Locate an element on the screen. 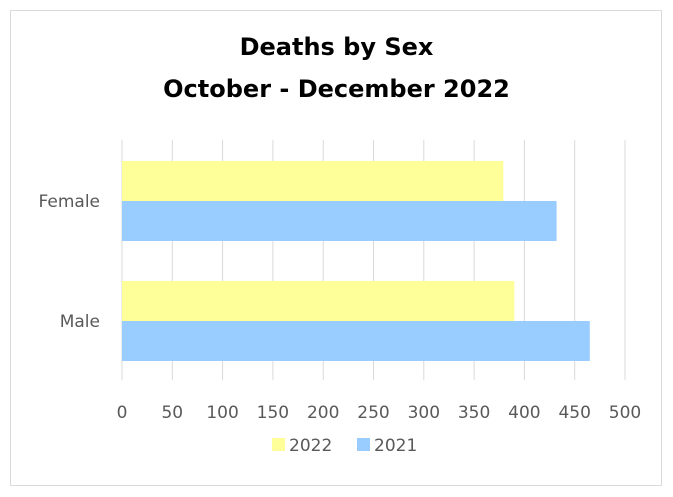 This screenshot has width=673, height=497. chart-title-line-1: Deaths by Sex is located at coordinates (336, 47).